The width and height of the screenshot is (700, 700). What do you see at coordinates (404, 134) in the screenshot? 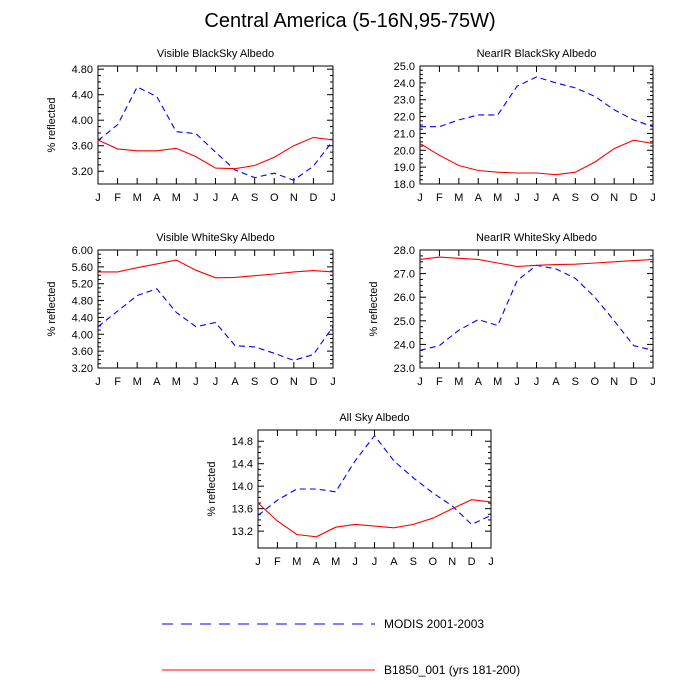
I see `y-tick-label: 21.0` at bounding box center [404, 134].